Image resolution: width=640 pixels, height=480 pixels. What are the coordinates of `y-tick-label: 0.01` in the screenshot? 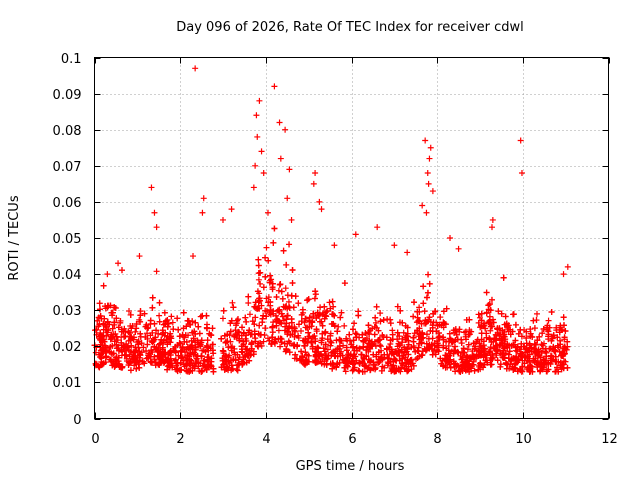 It's located at (67, 383).